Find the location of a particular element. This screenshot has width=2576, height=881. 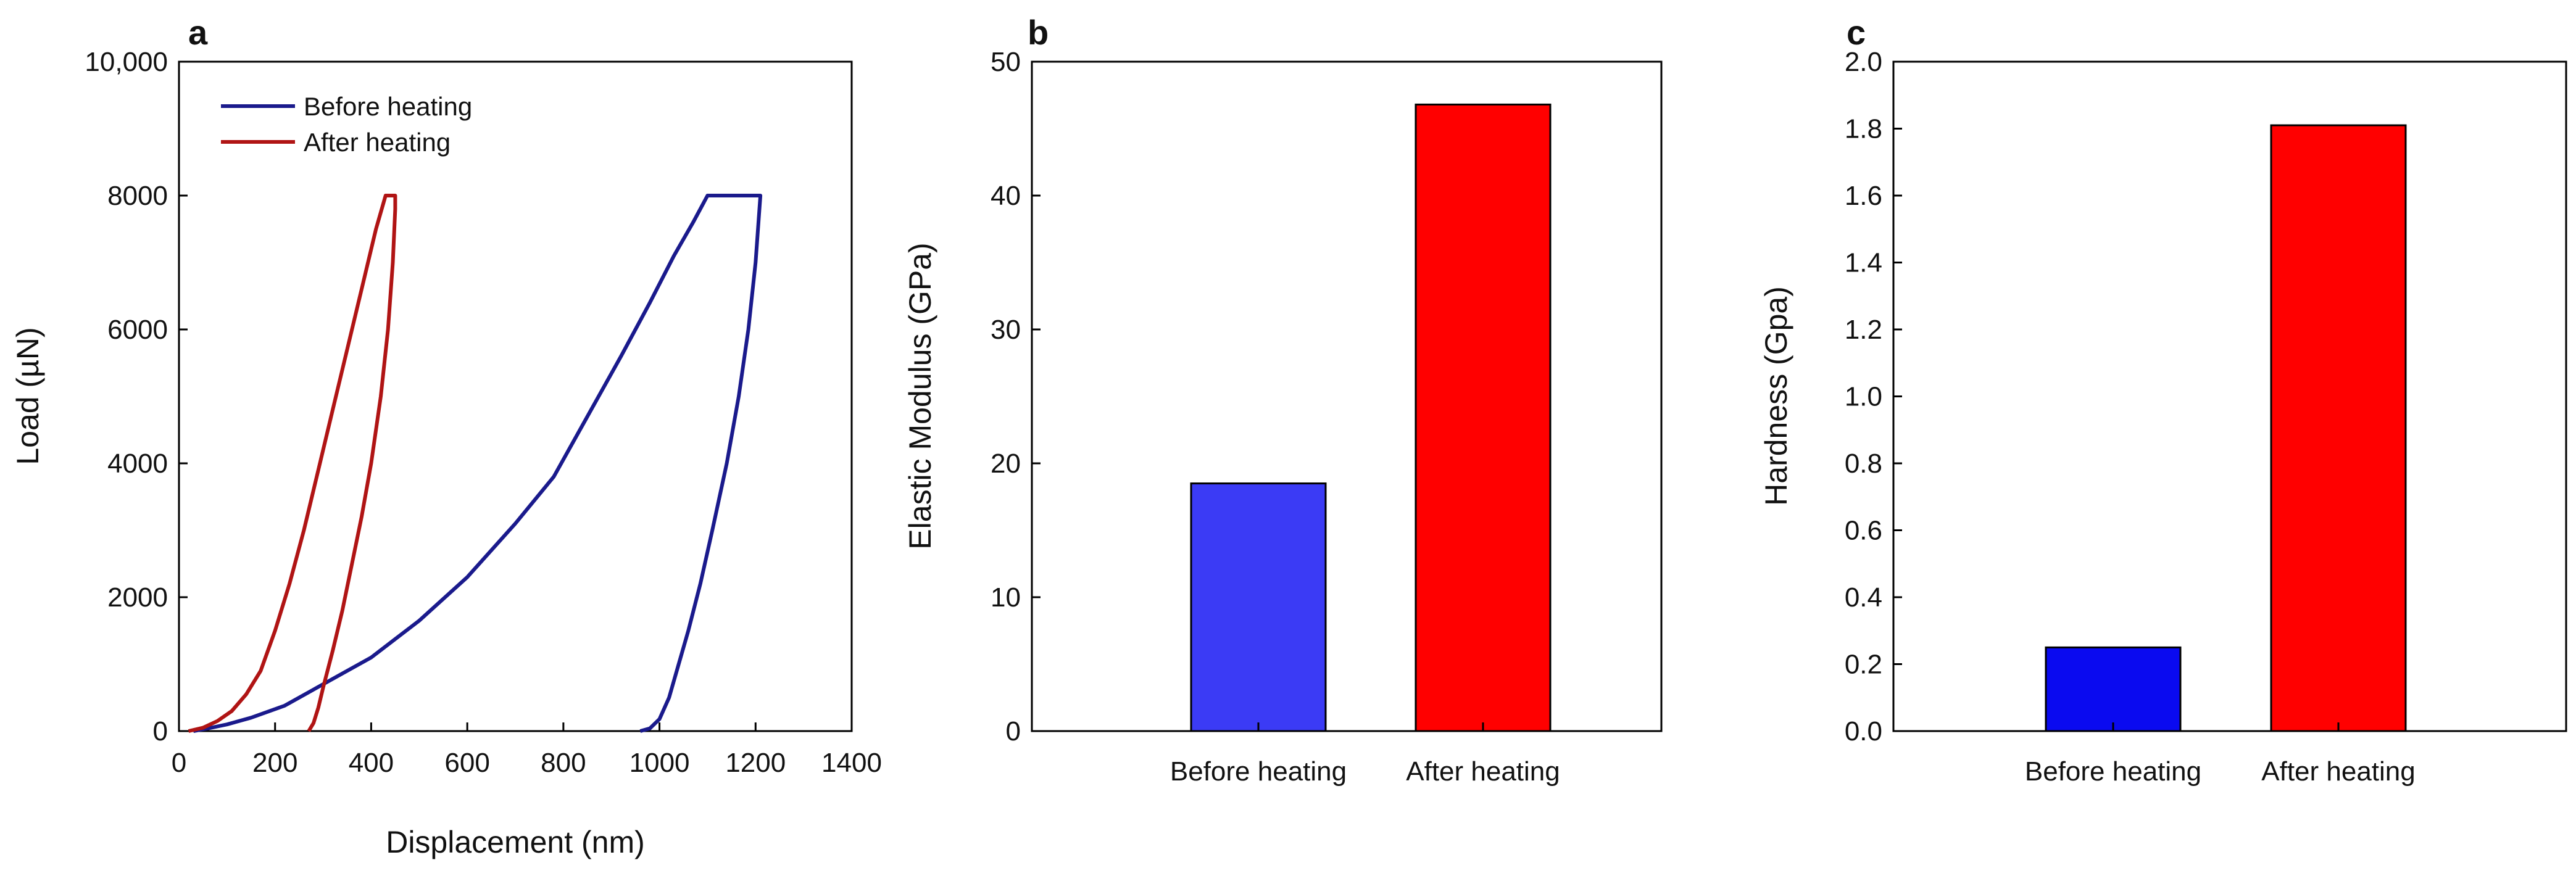

y-tick-label: 1.8 is located at coordinates (1863, 129).